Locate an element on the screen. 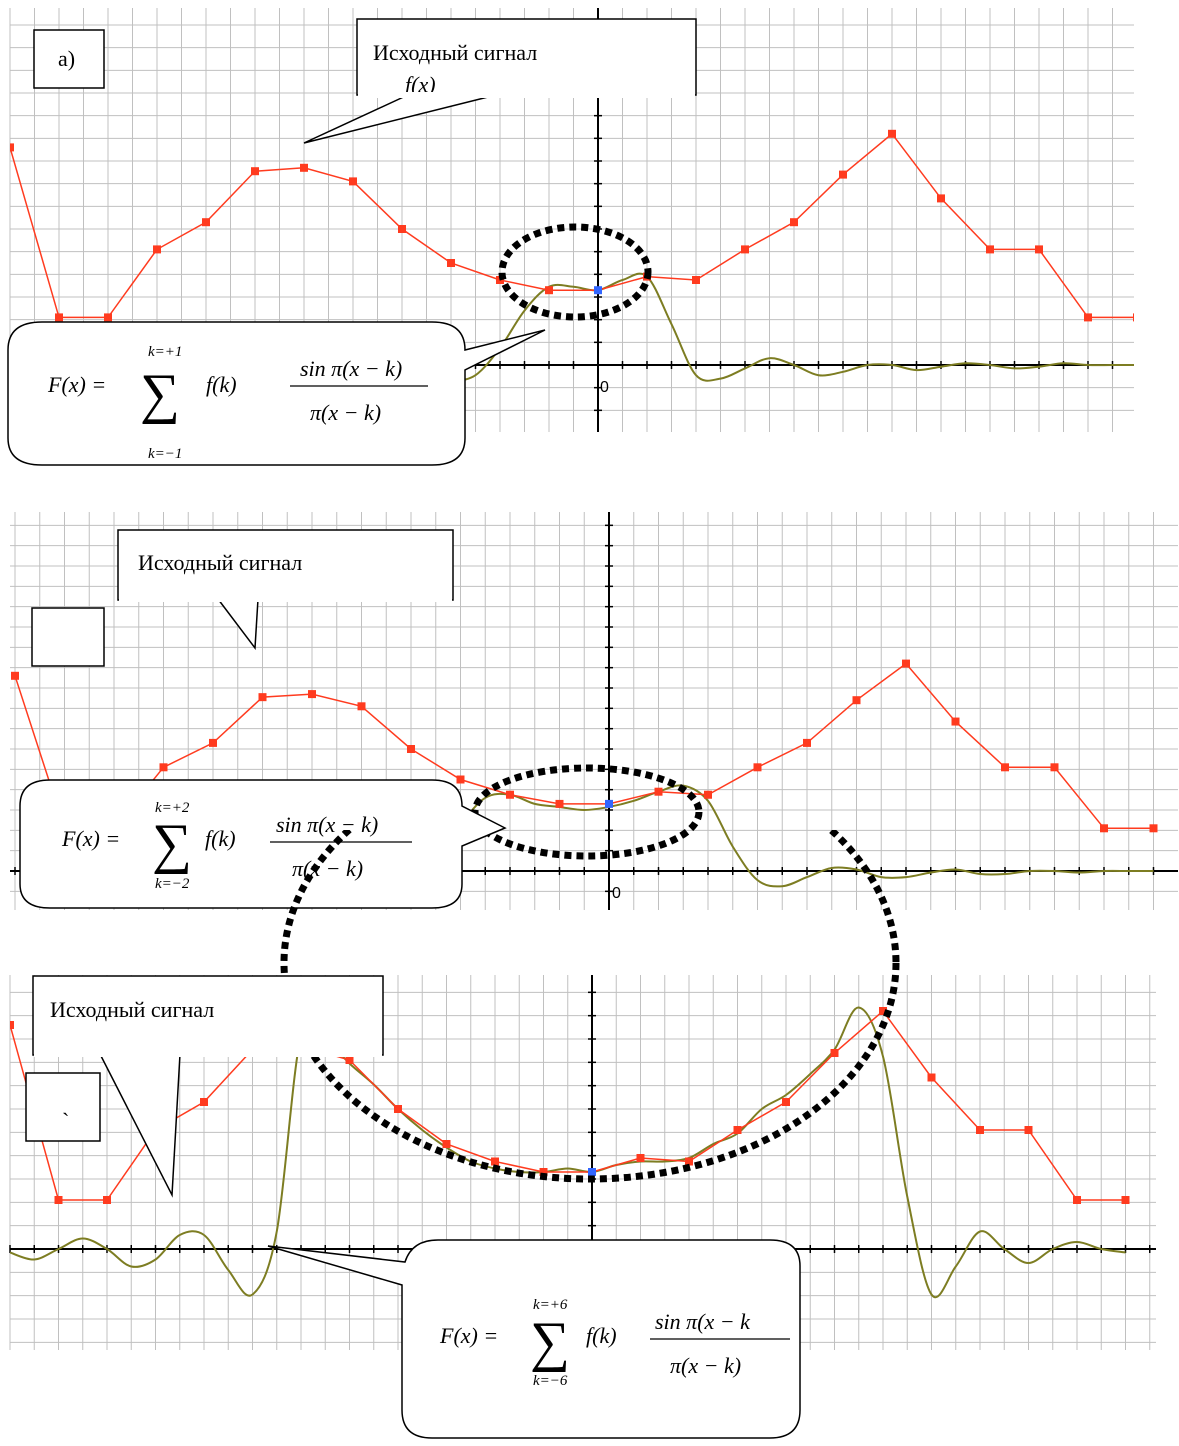 This screenshot has width=1179, height=1446. panel-label: а) is located at coordinates (66, 58).